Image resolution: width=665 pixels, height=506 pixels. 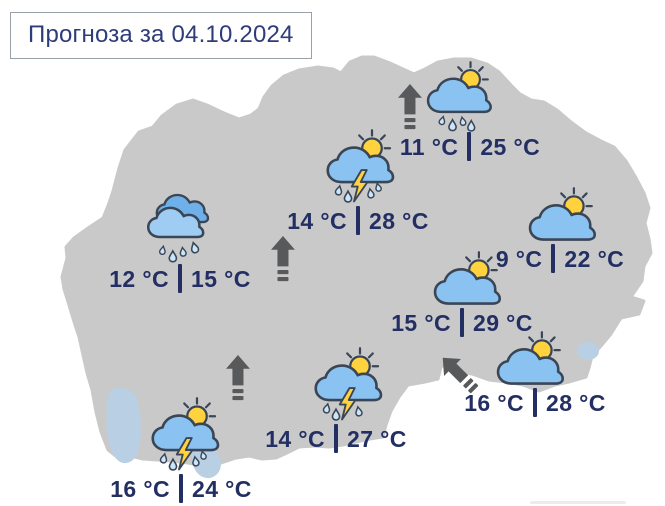 I want to click on temp-min: 15 °C, so click(x=421, y=322).